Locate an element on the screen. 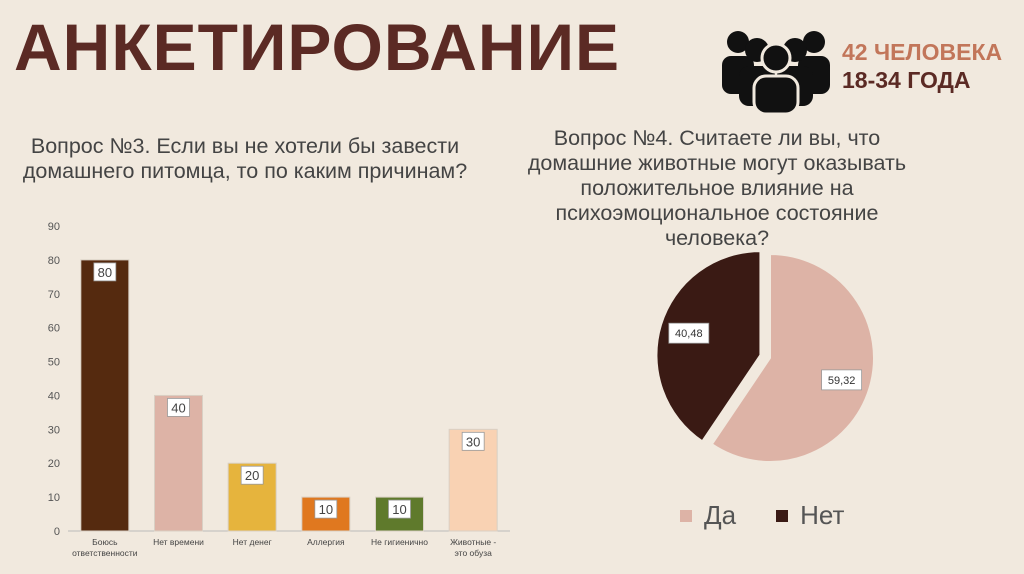  data-label: 30 is located at coordinates (473, 441).